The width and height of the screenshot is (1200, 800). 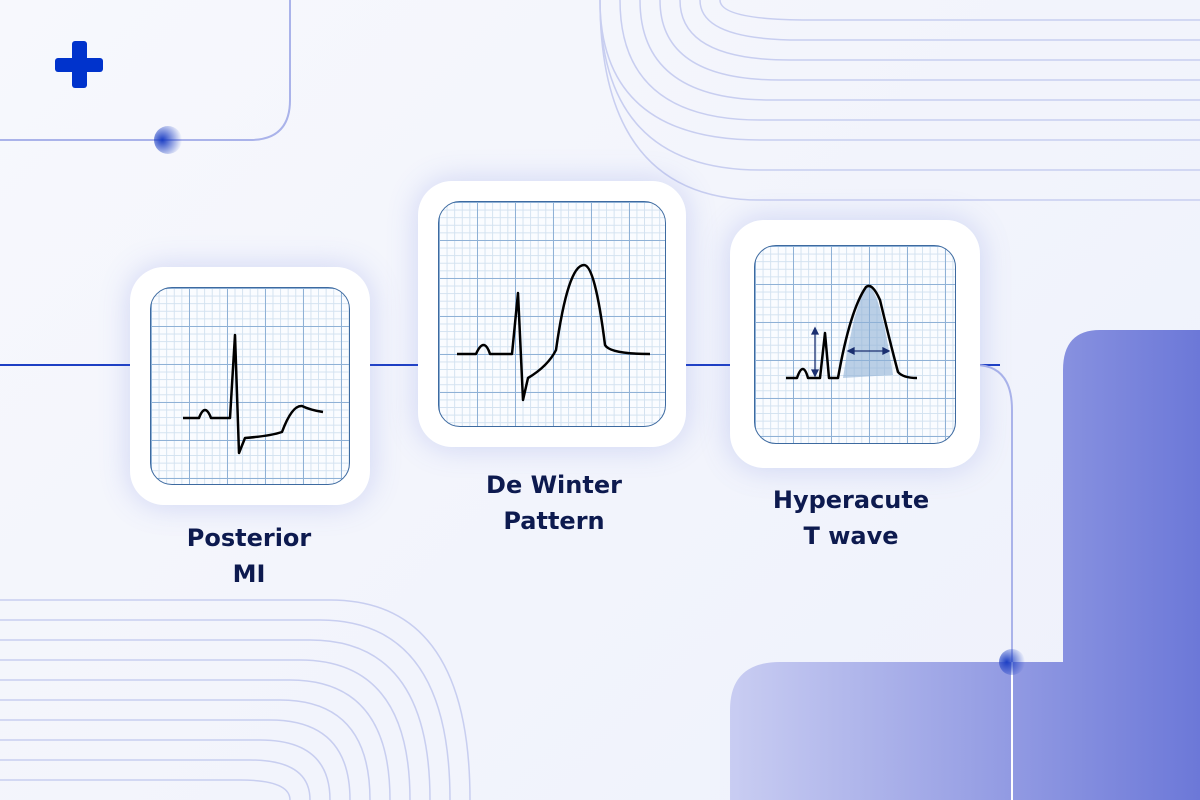 I want to click on ecg-trace-posterior-mi, so click(x=253, y=394).